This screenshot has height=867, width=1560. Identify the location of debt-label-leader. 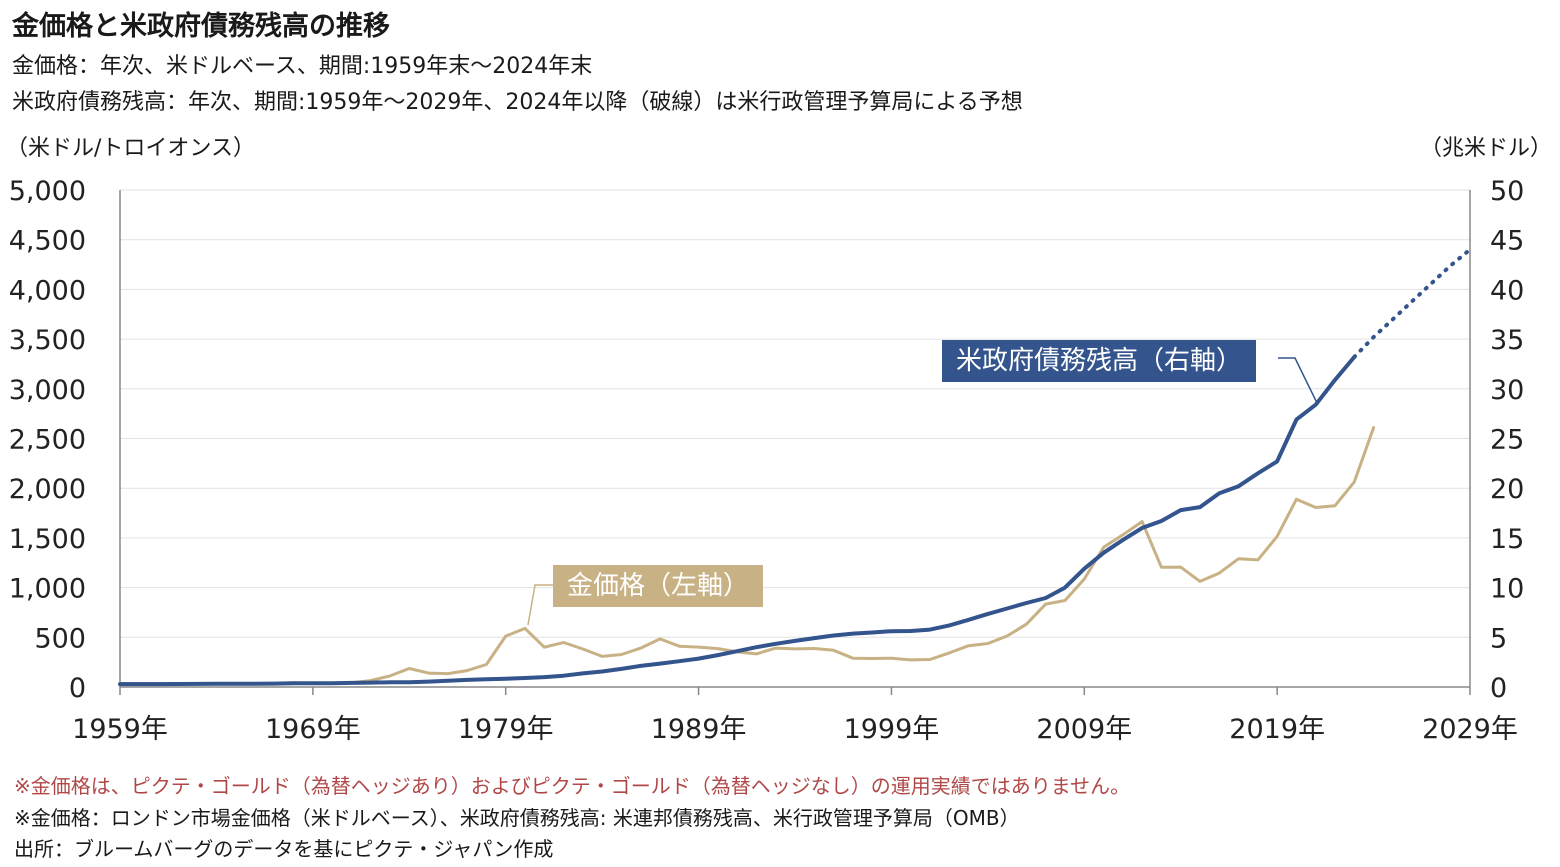
(1298, 381).